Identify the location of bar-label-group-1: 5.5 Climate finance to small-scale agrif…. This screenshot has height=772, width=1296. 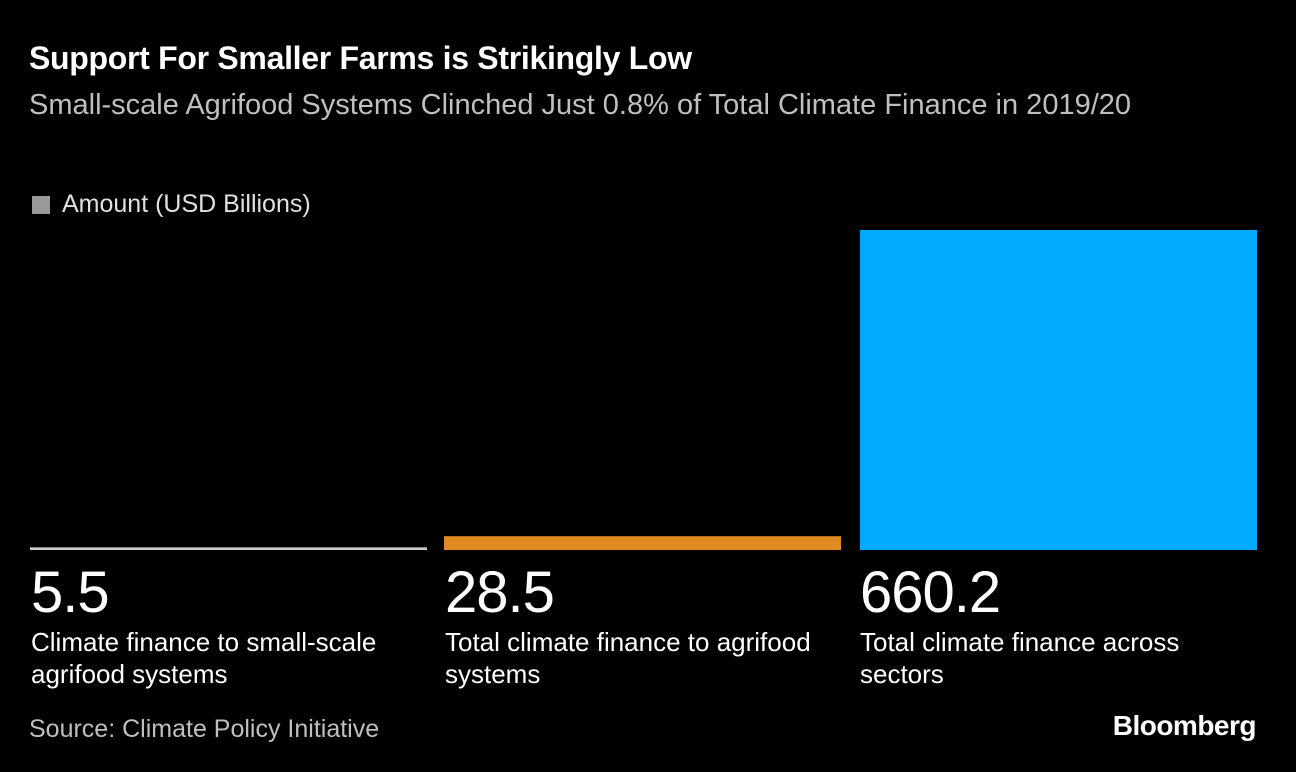
(231, 625).